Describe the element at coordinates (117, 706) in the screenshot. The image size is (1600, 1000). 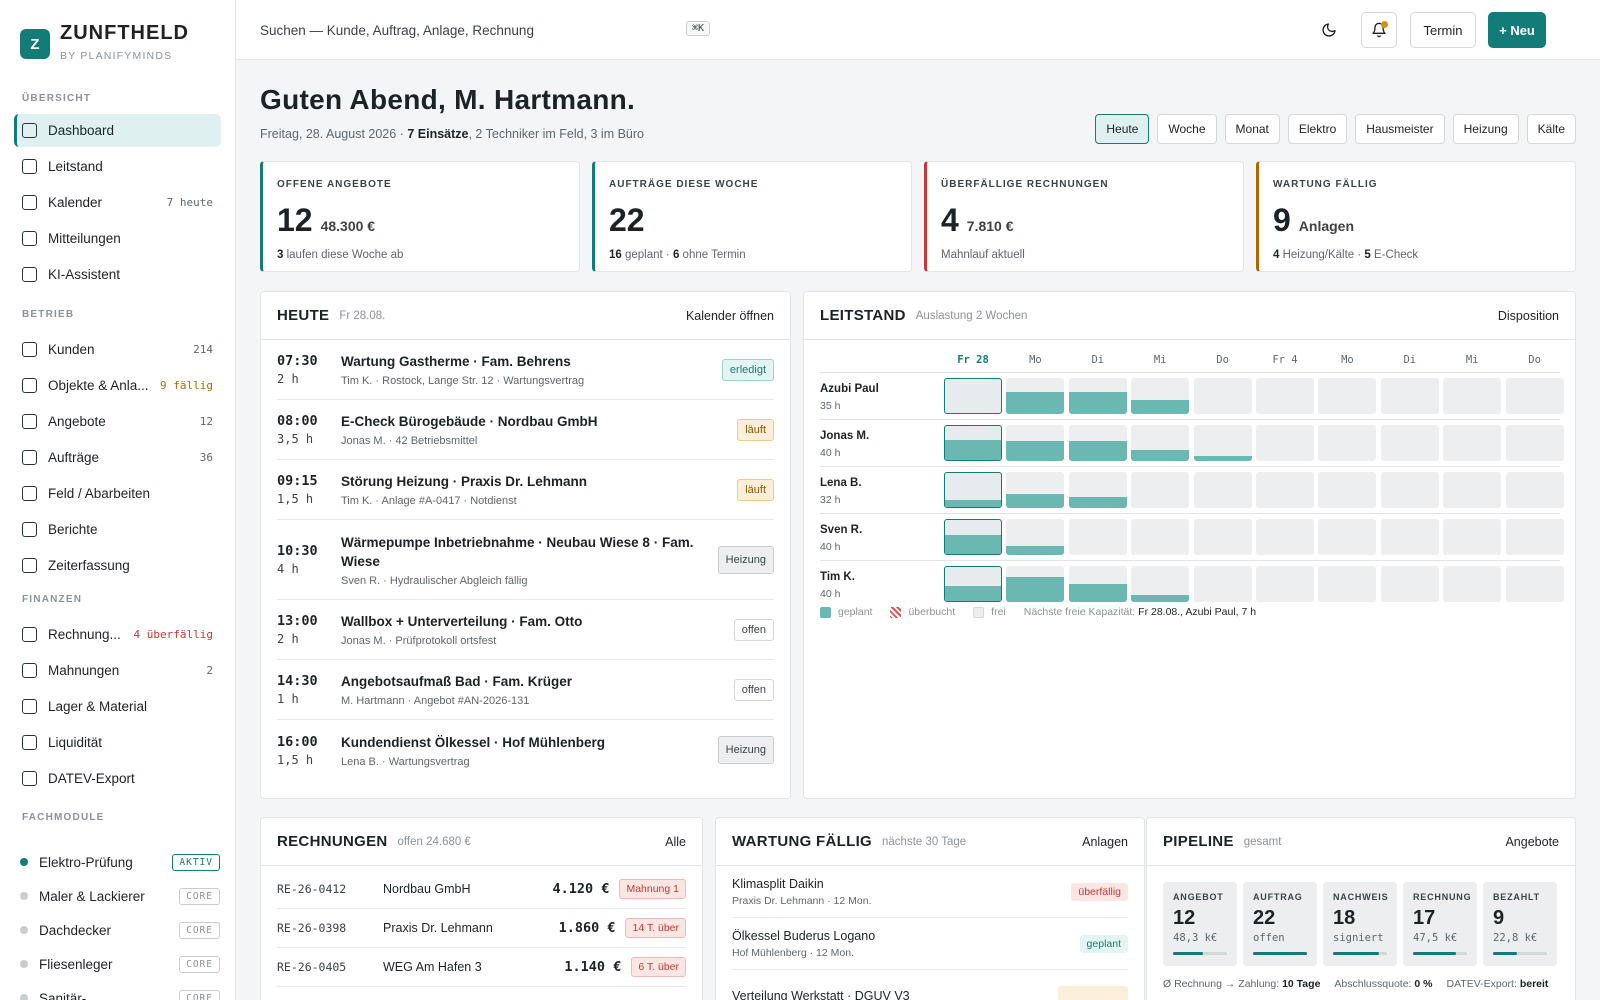
I see `sidebar-item-lager-material: Lager & Material` at that location.